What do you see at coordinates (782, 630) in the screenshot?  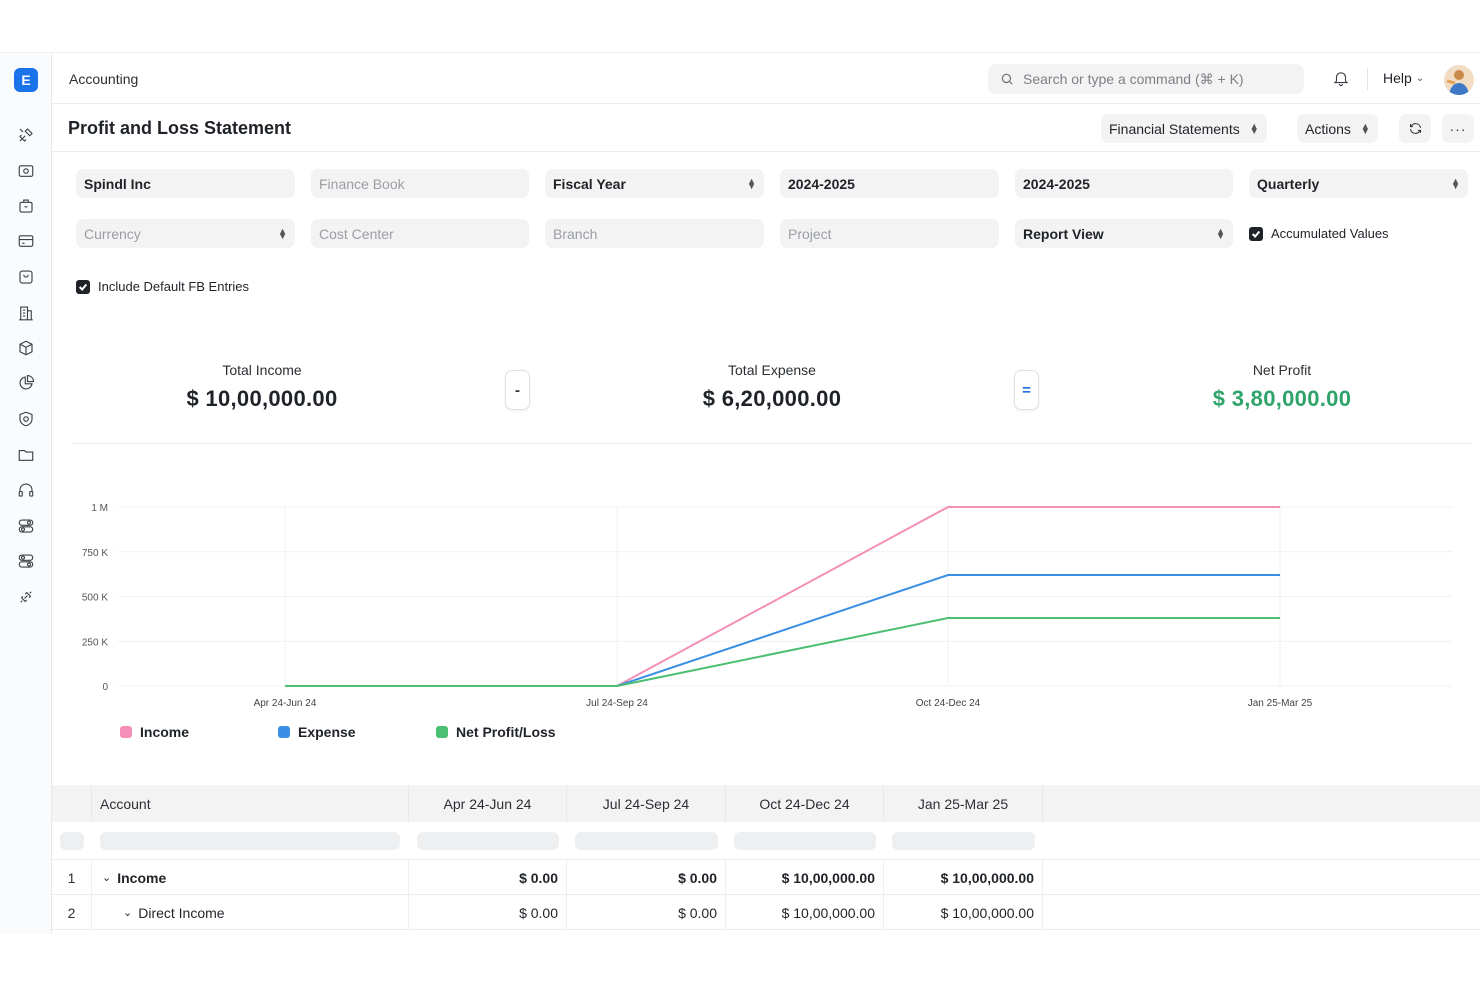 I see `series-line-expense` at bounding box center [782, 630].